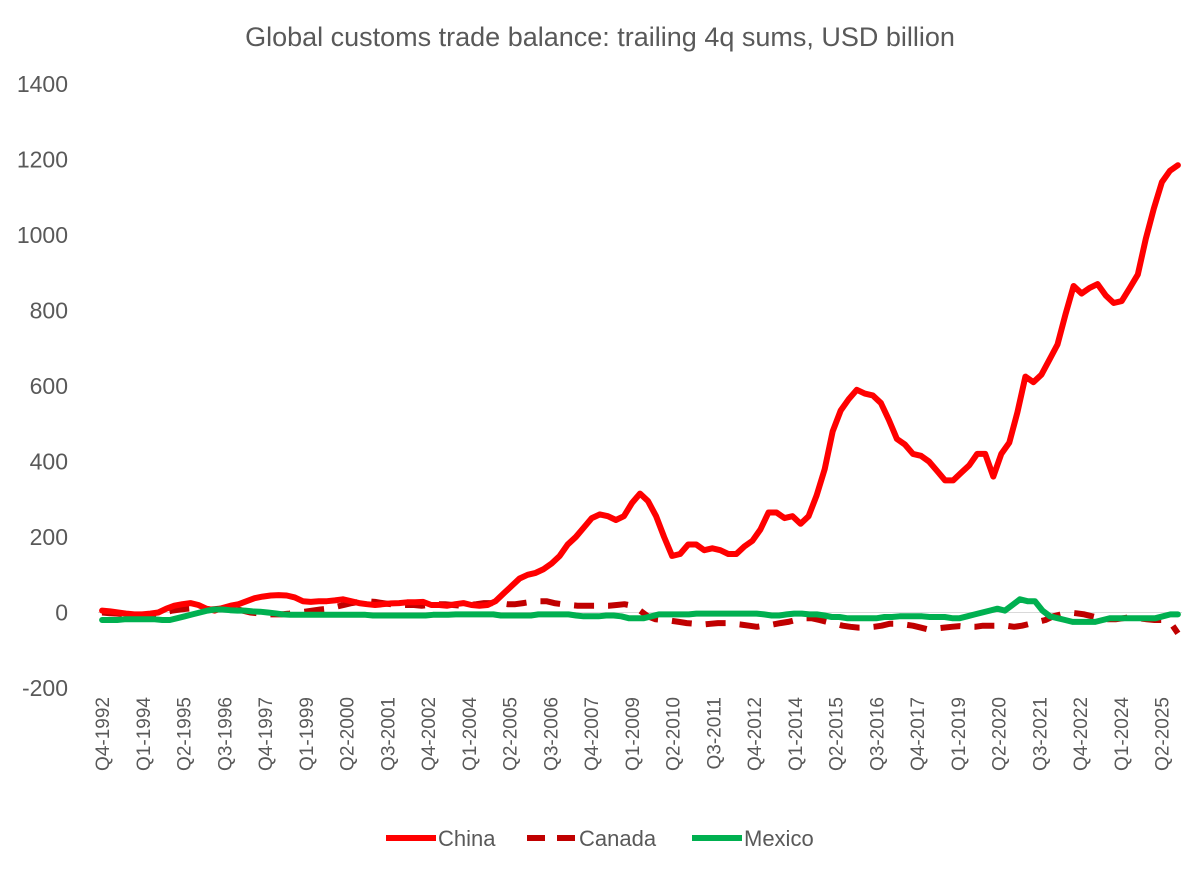 Image resolution: width=1200 pixels, height=877 pixels. I want to click on x-tick-label: Q4-2002, so click(429, 734).